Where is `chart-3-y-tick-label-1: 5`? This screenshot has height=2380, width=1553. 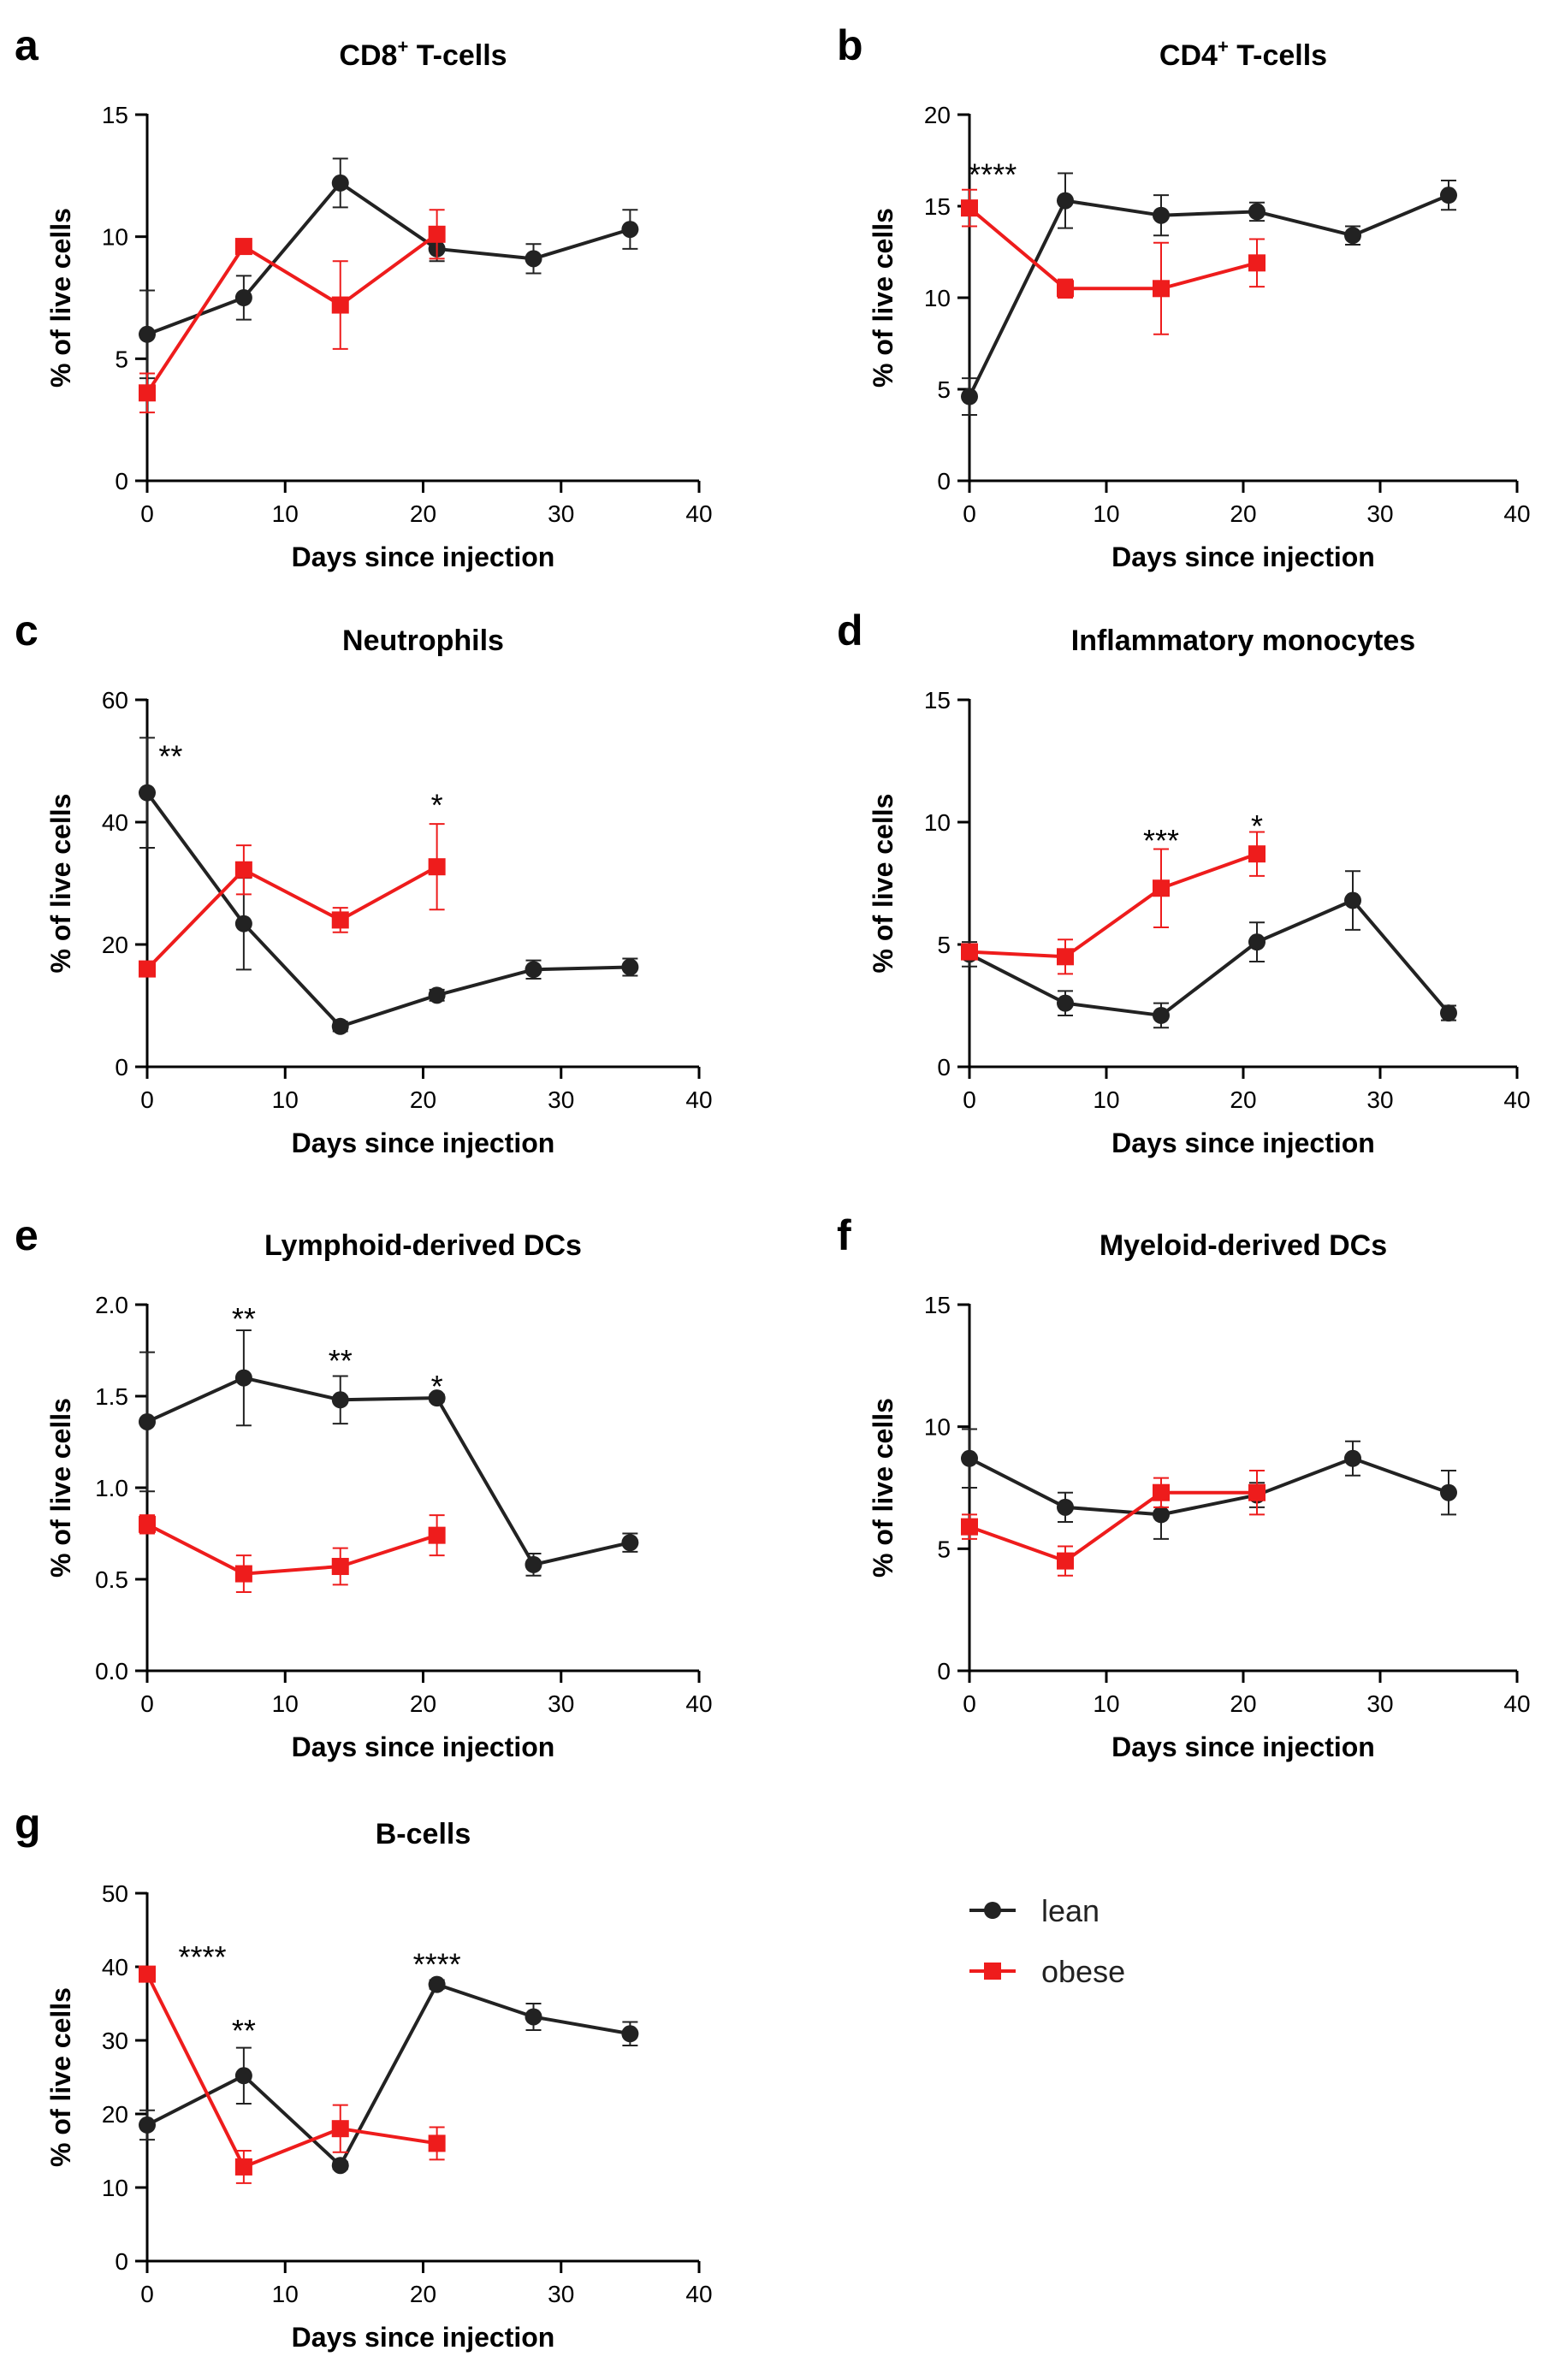 chart-3-y-tick-label-1: 5 is located at coordinates (944, 945).